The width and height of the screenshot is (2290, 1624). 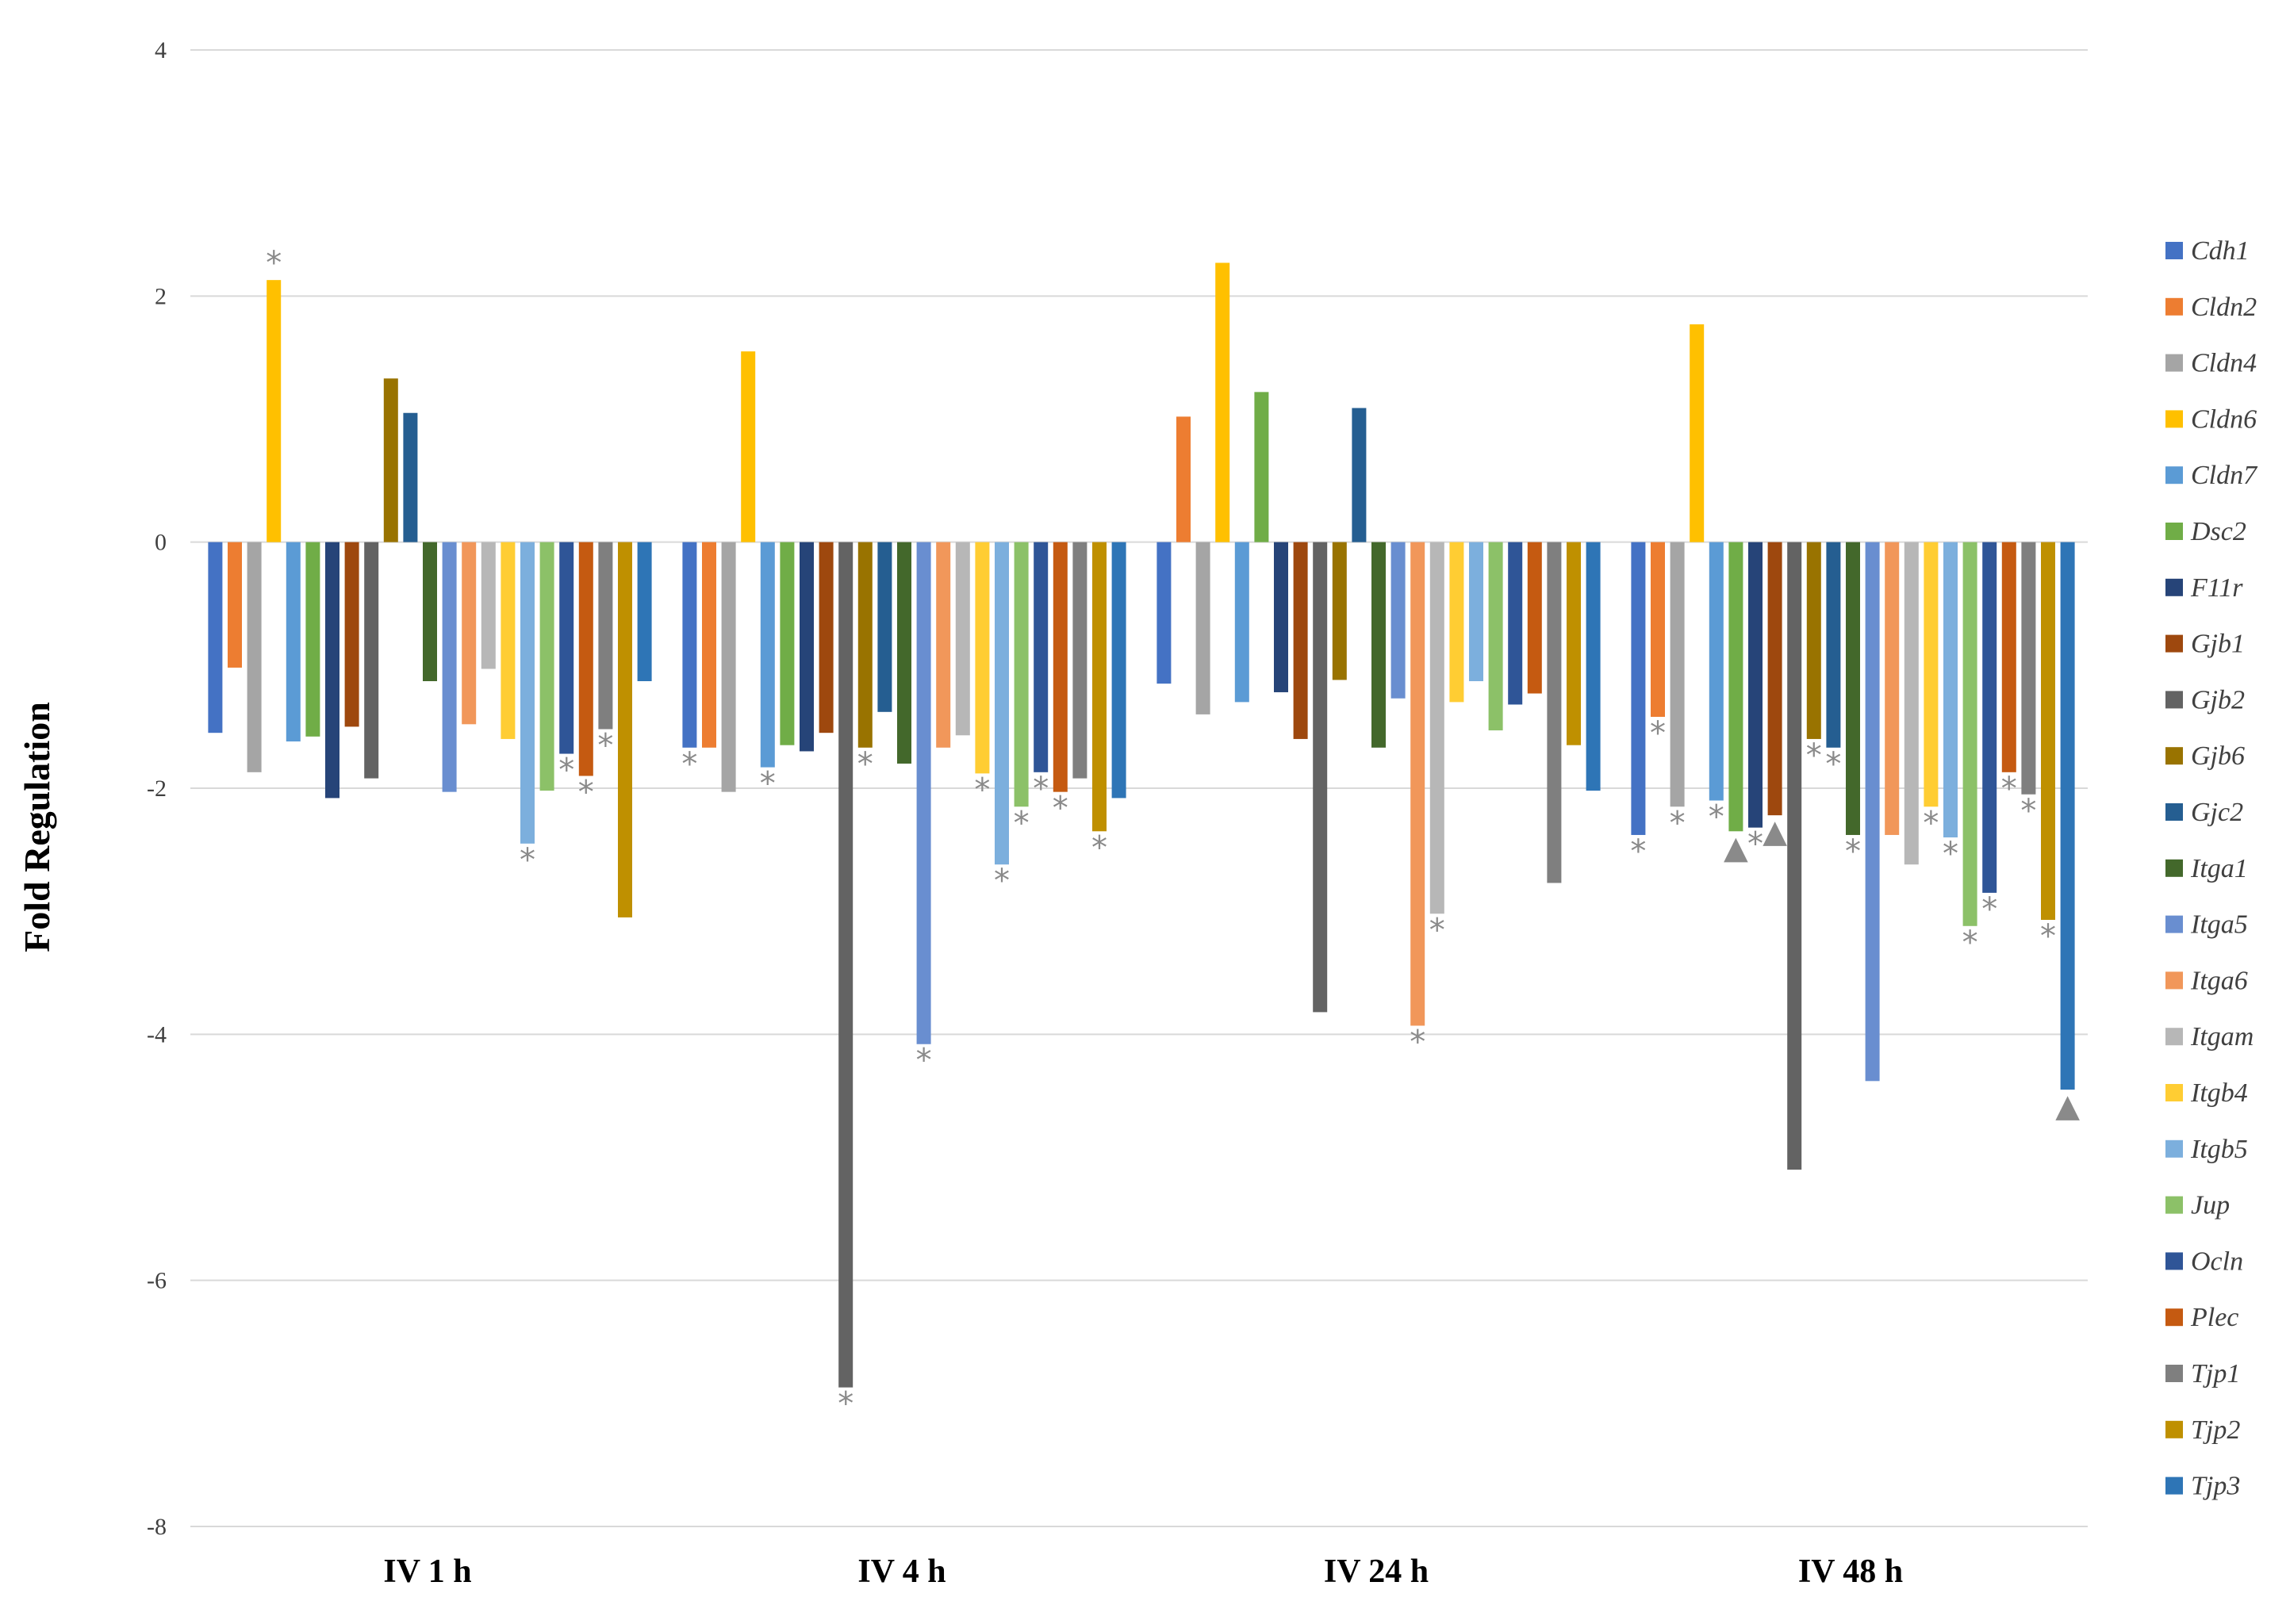 I want to click on legend-label: Gjb2, so click(x=2218, y=699).